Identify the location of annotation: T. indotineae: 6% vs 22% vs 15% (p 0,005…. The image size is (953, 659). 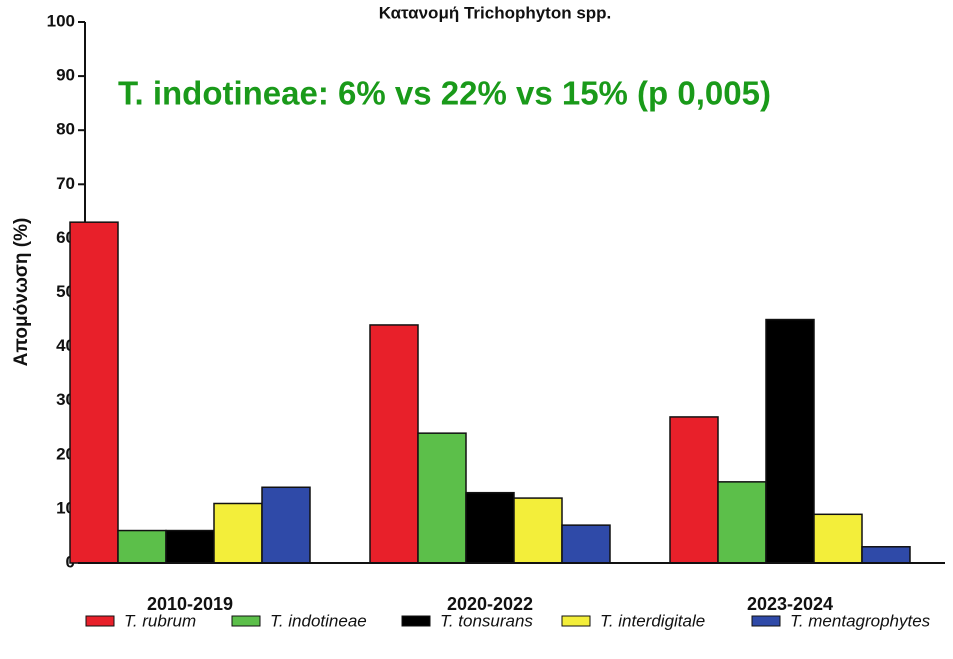
(444, 93).